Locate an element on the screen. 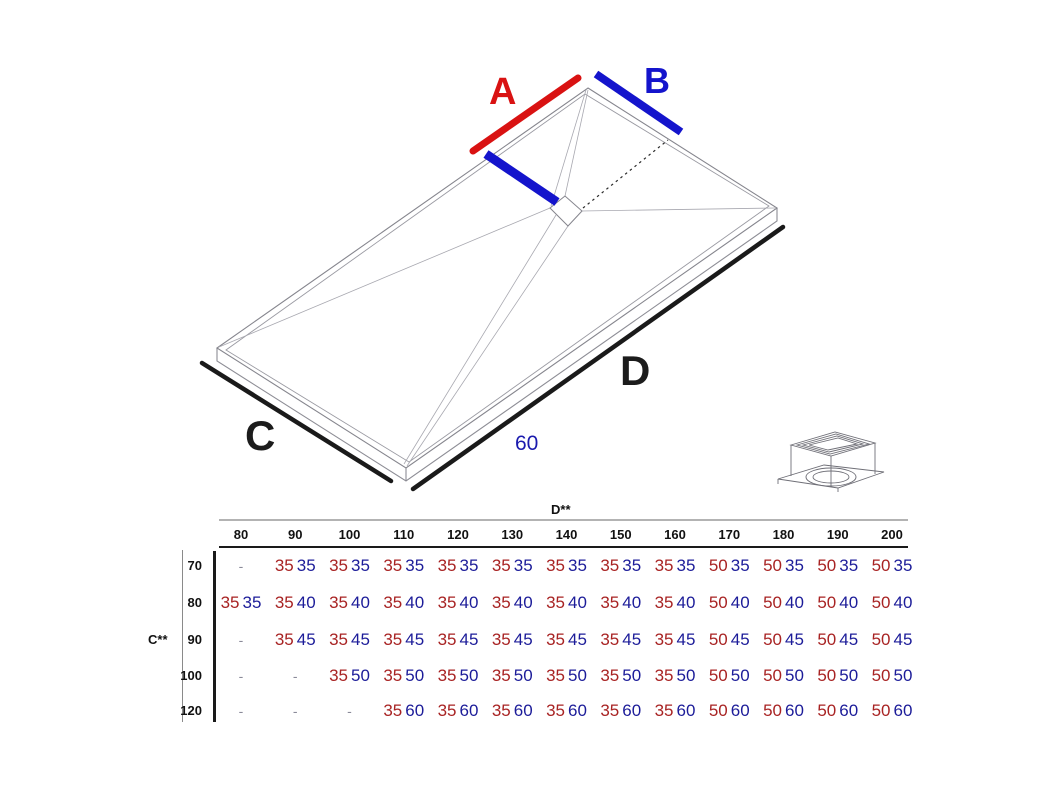  table-col-header: 190 is located at coordinates (837, 534).